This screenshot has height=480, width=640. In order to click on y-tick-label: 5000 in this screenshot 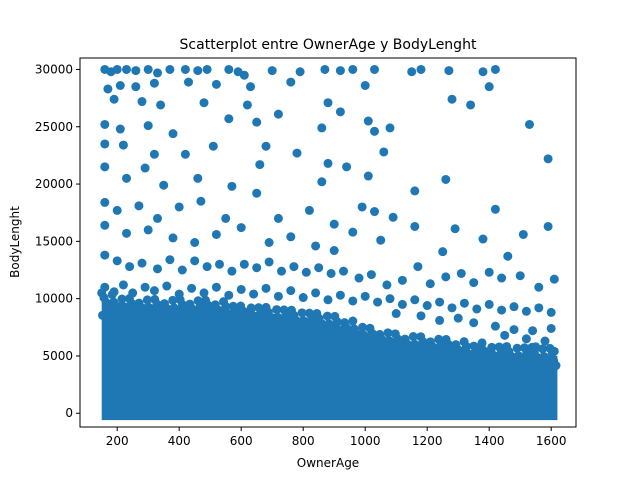, I will do `click(57, 356)`.